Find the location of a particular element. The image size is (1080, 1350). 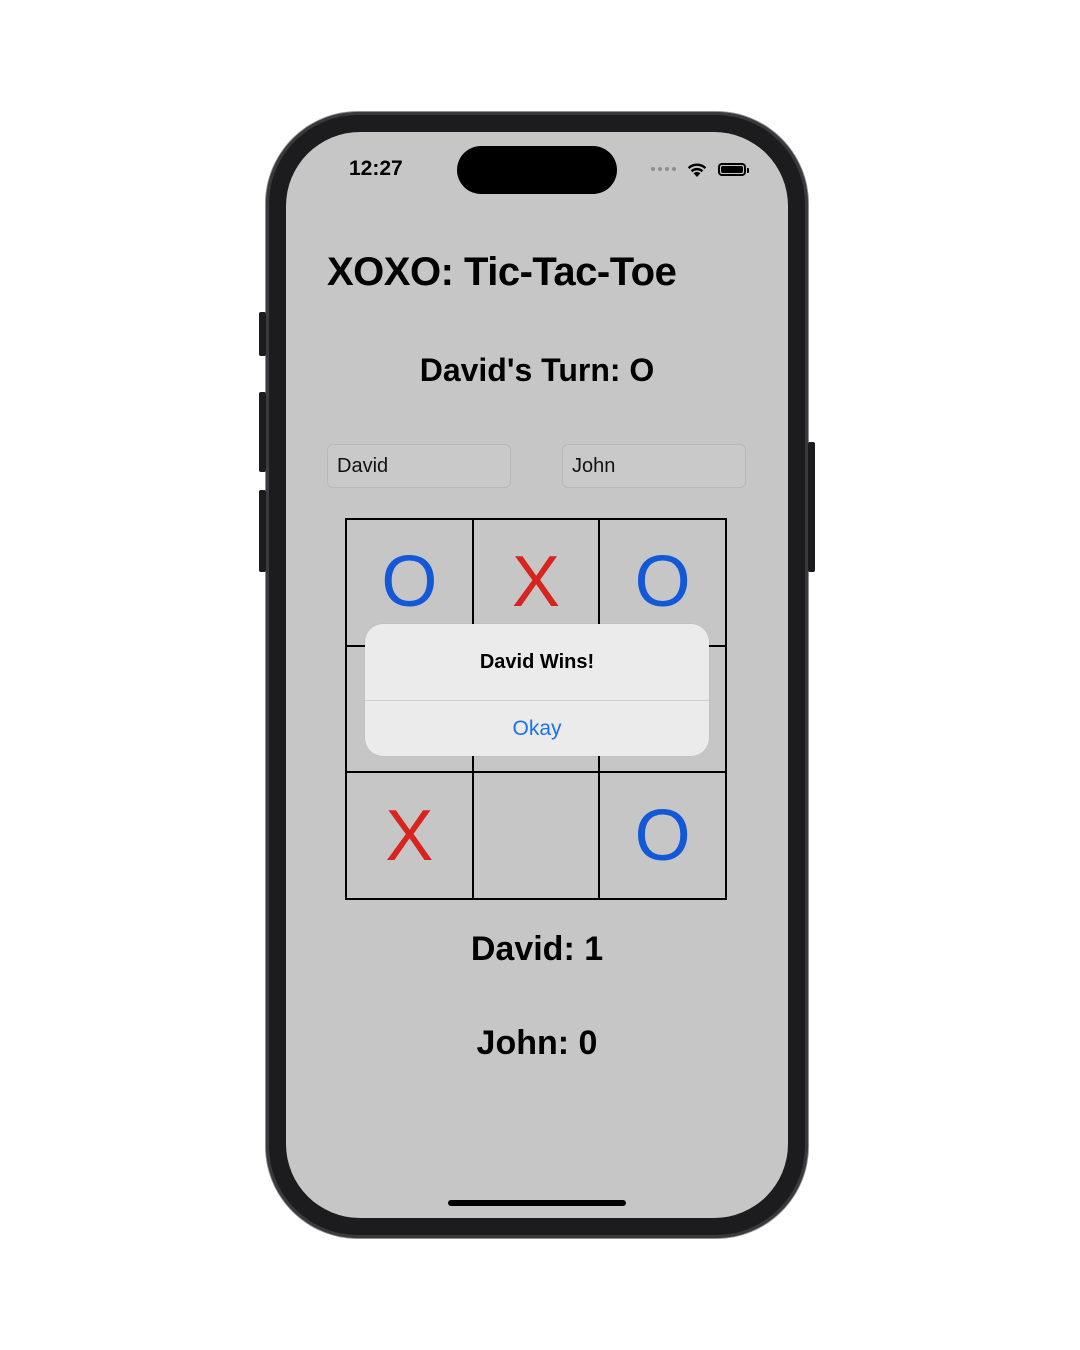

status-icons is located at coordinates (700, 169).